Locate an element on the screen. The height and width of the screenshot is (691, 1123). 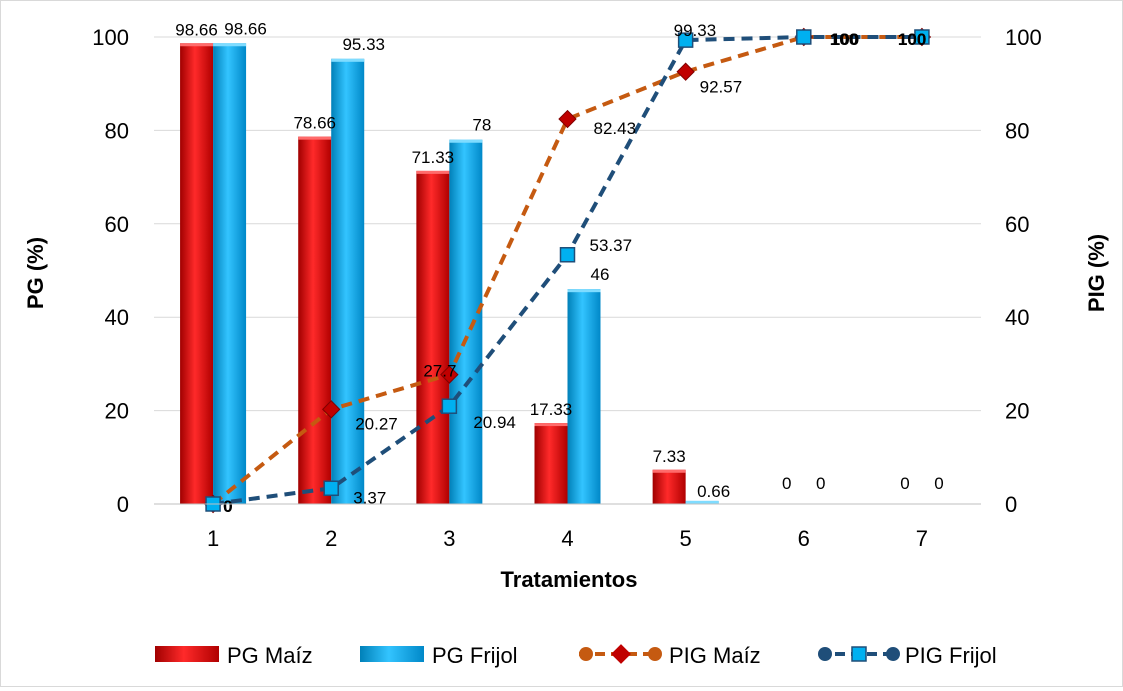
legend-label-pig-frijol: PIG Frijol is located at coordinates (951, 655).